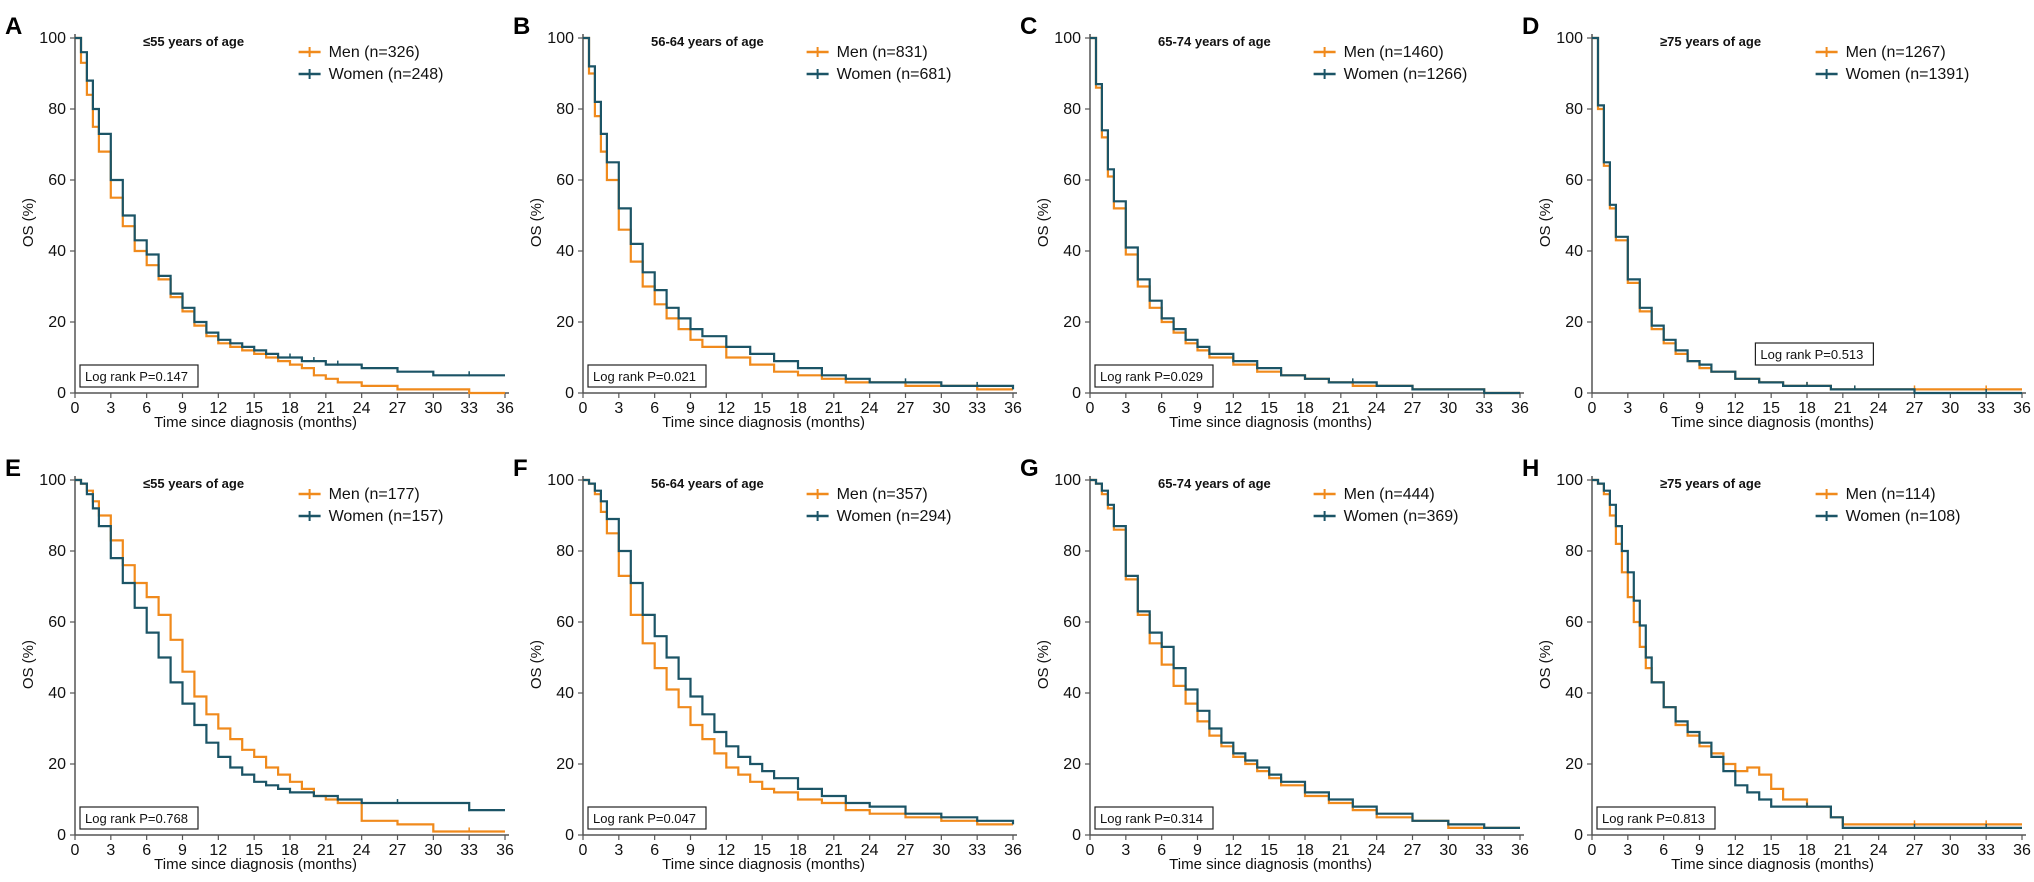 The width and height of the screenshot is (2034, 882). What do you see at coordinates (13, 468) in the screenshot?
I see `panel-letter-e: E` at bounding box center [13, 468].